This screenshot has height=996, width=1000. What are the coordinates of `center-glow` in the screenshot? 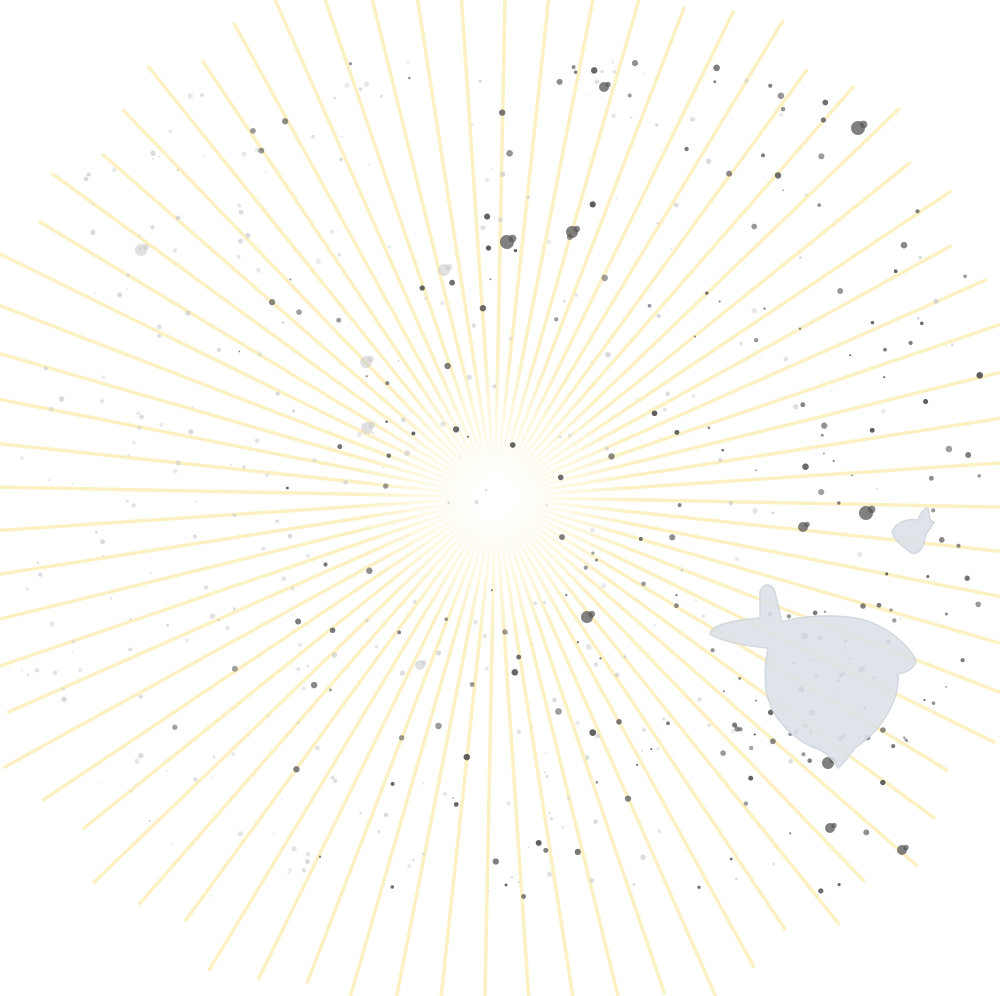 It's located at (495, 497).